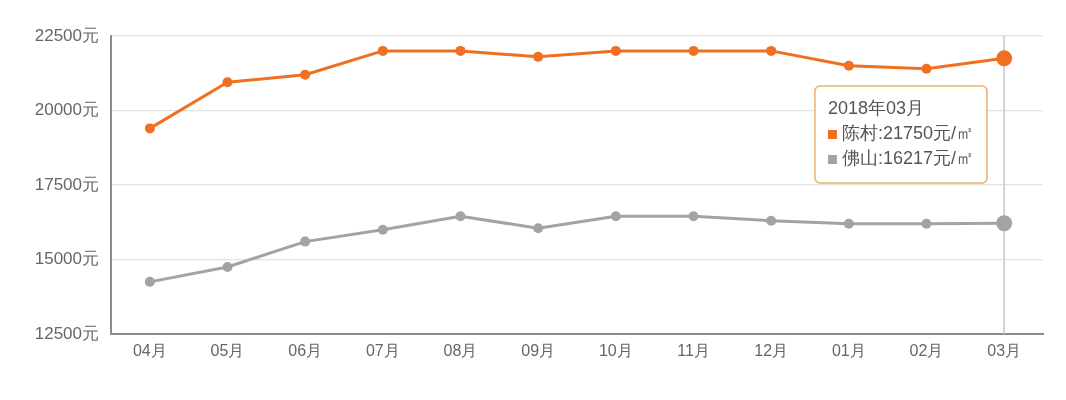 The image size is (1066, 400). Describe the element at coordinates (538, 351) in the screenshot. I see `x-tick-label: 09月` at that location.